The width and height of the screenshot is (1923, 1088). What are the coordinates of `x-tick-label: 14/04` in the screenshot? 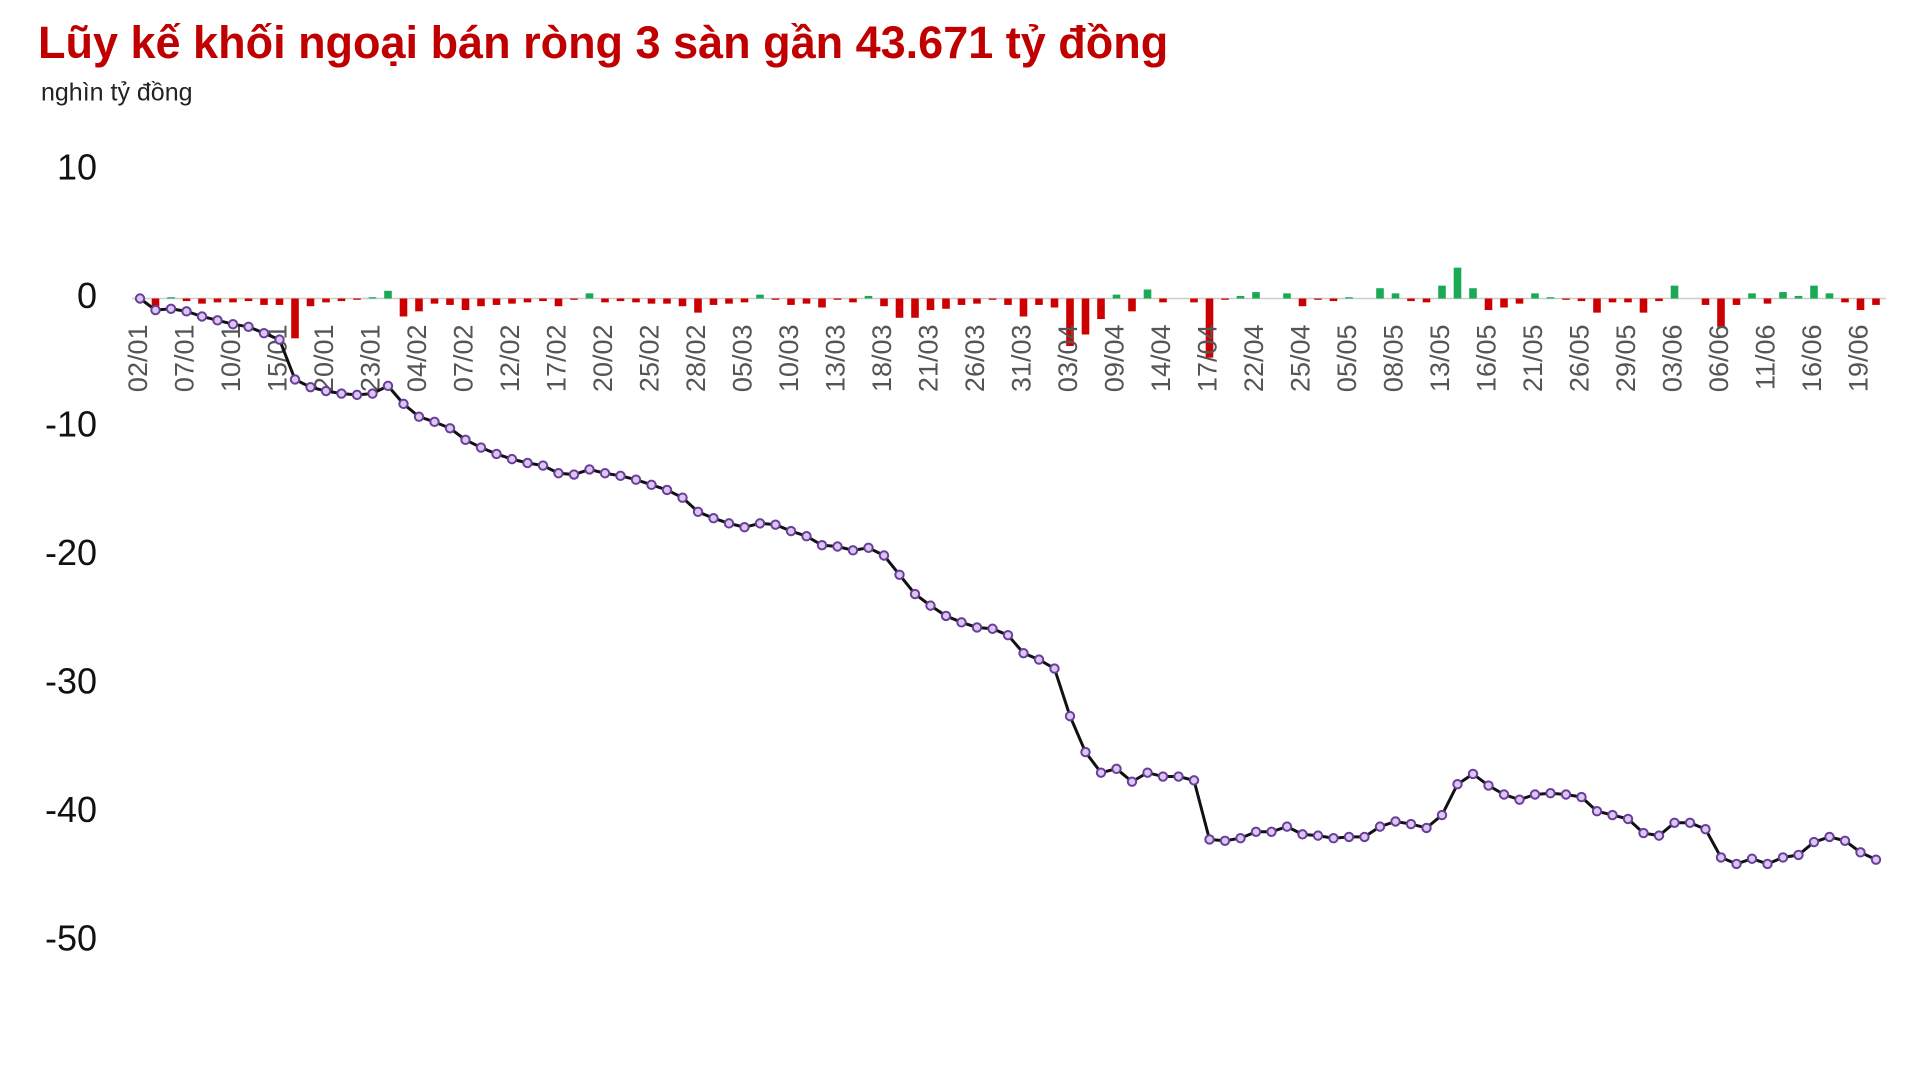 It's located at (1161, 359).